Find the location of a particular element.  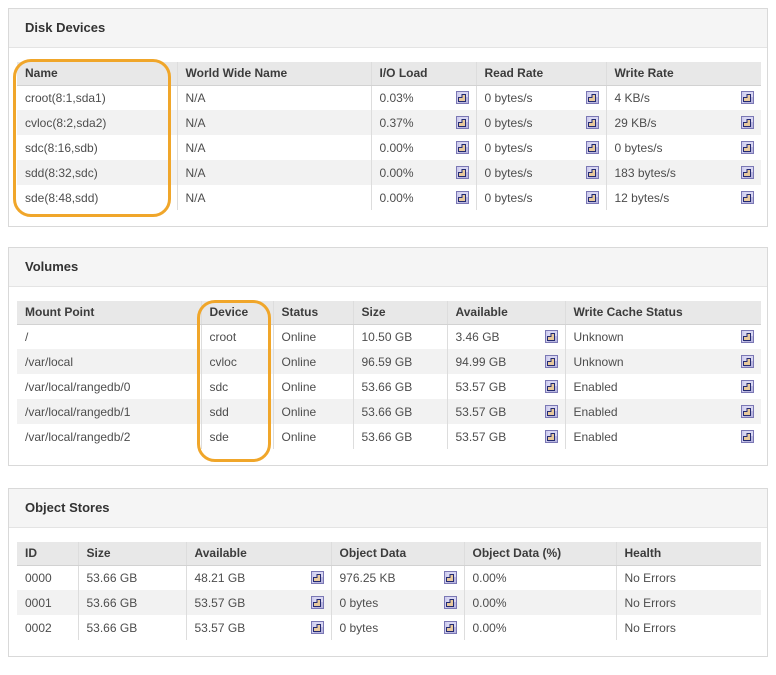

table-row: sdc(8:16,sdb) N/A 0.00% 0 bytes/s 0 bytes/s is located at coordinates (389, 147).